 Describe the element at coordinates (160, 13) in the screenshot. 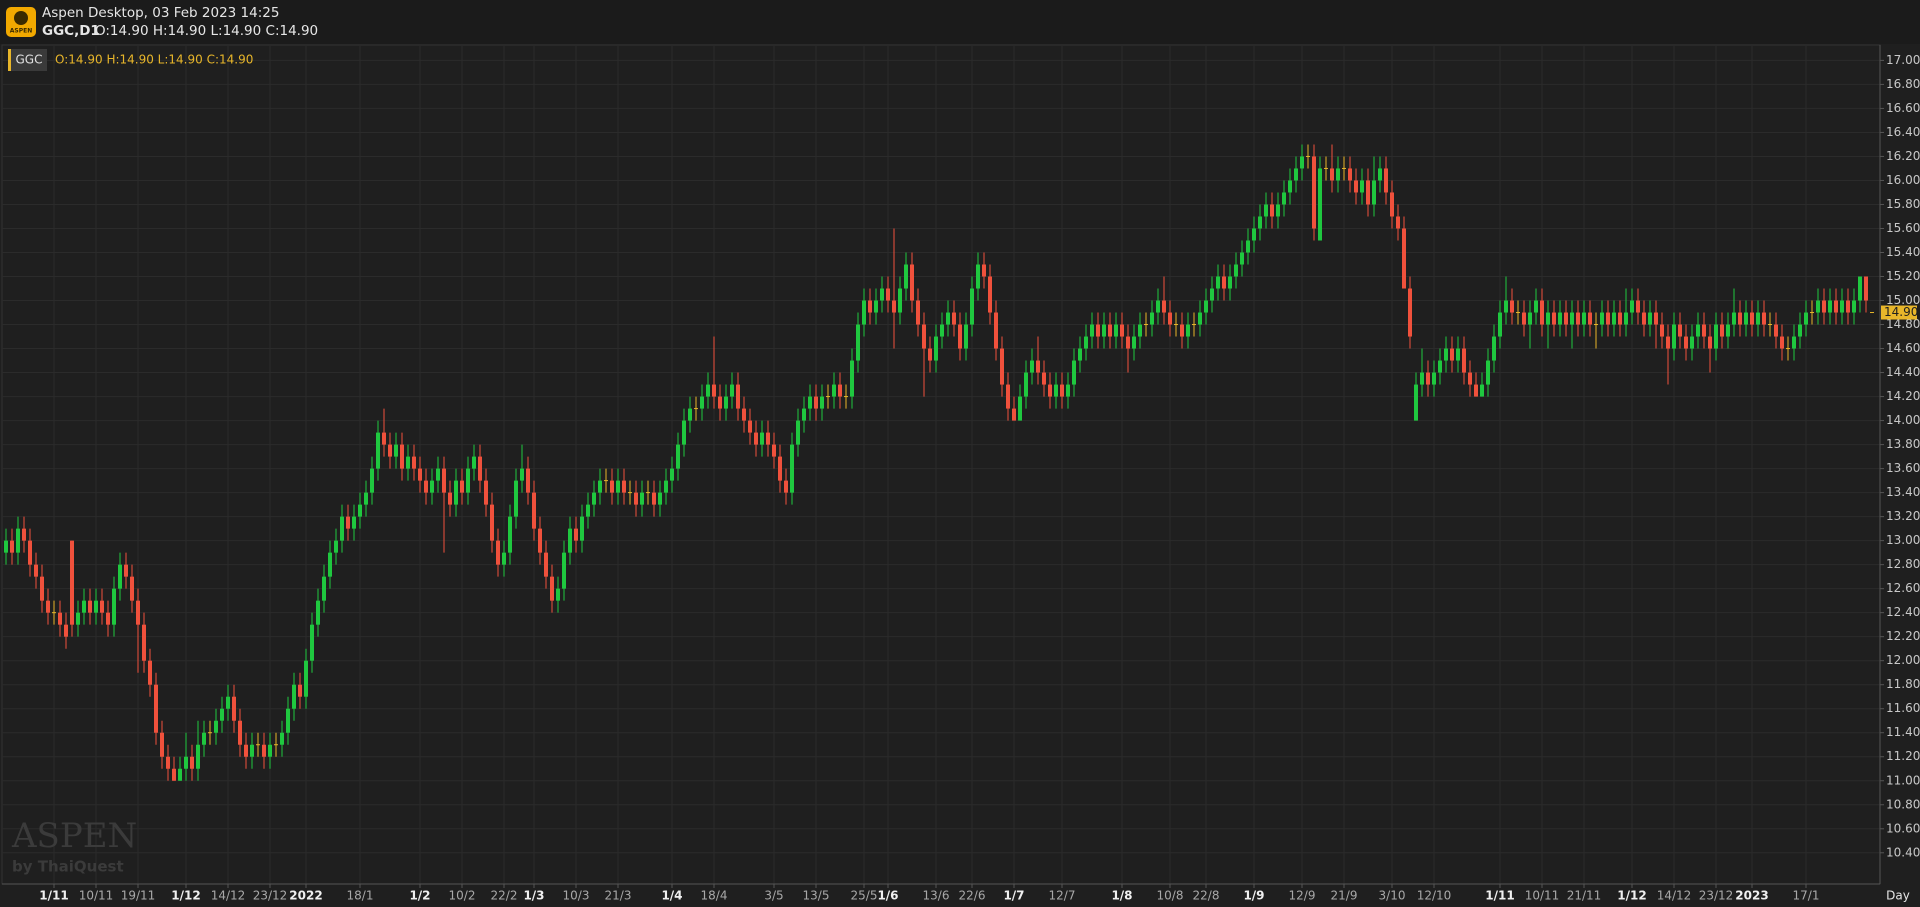

I see `window-title: Aspen Desktop, 03 Feb 2023 14:25` at that location.